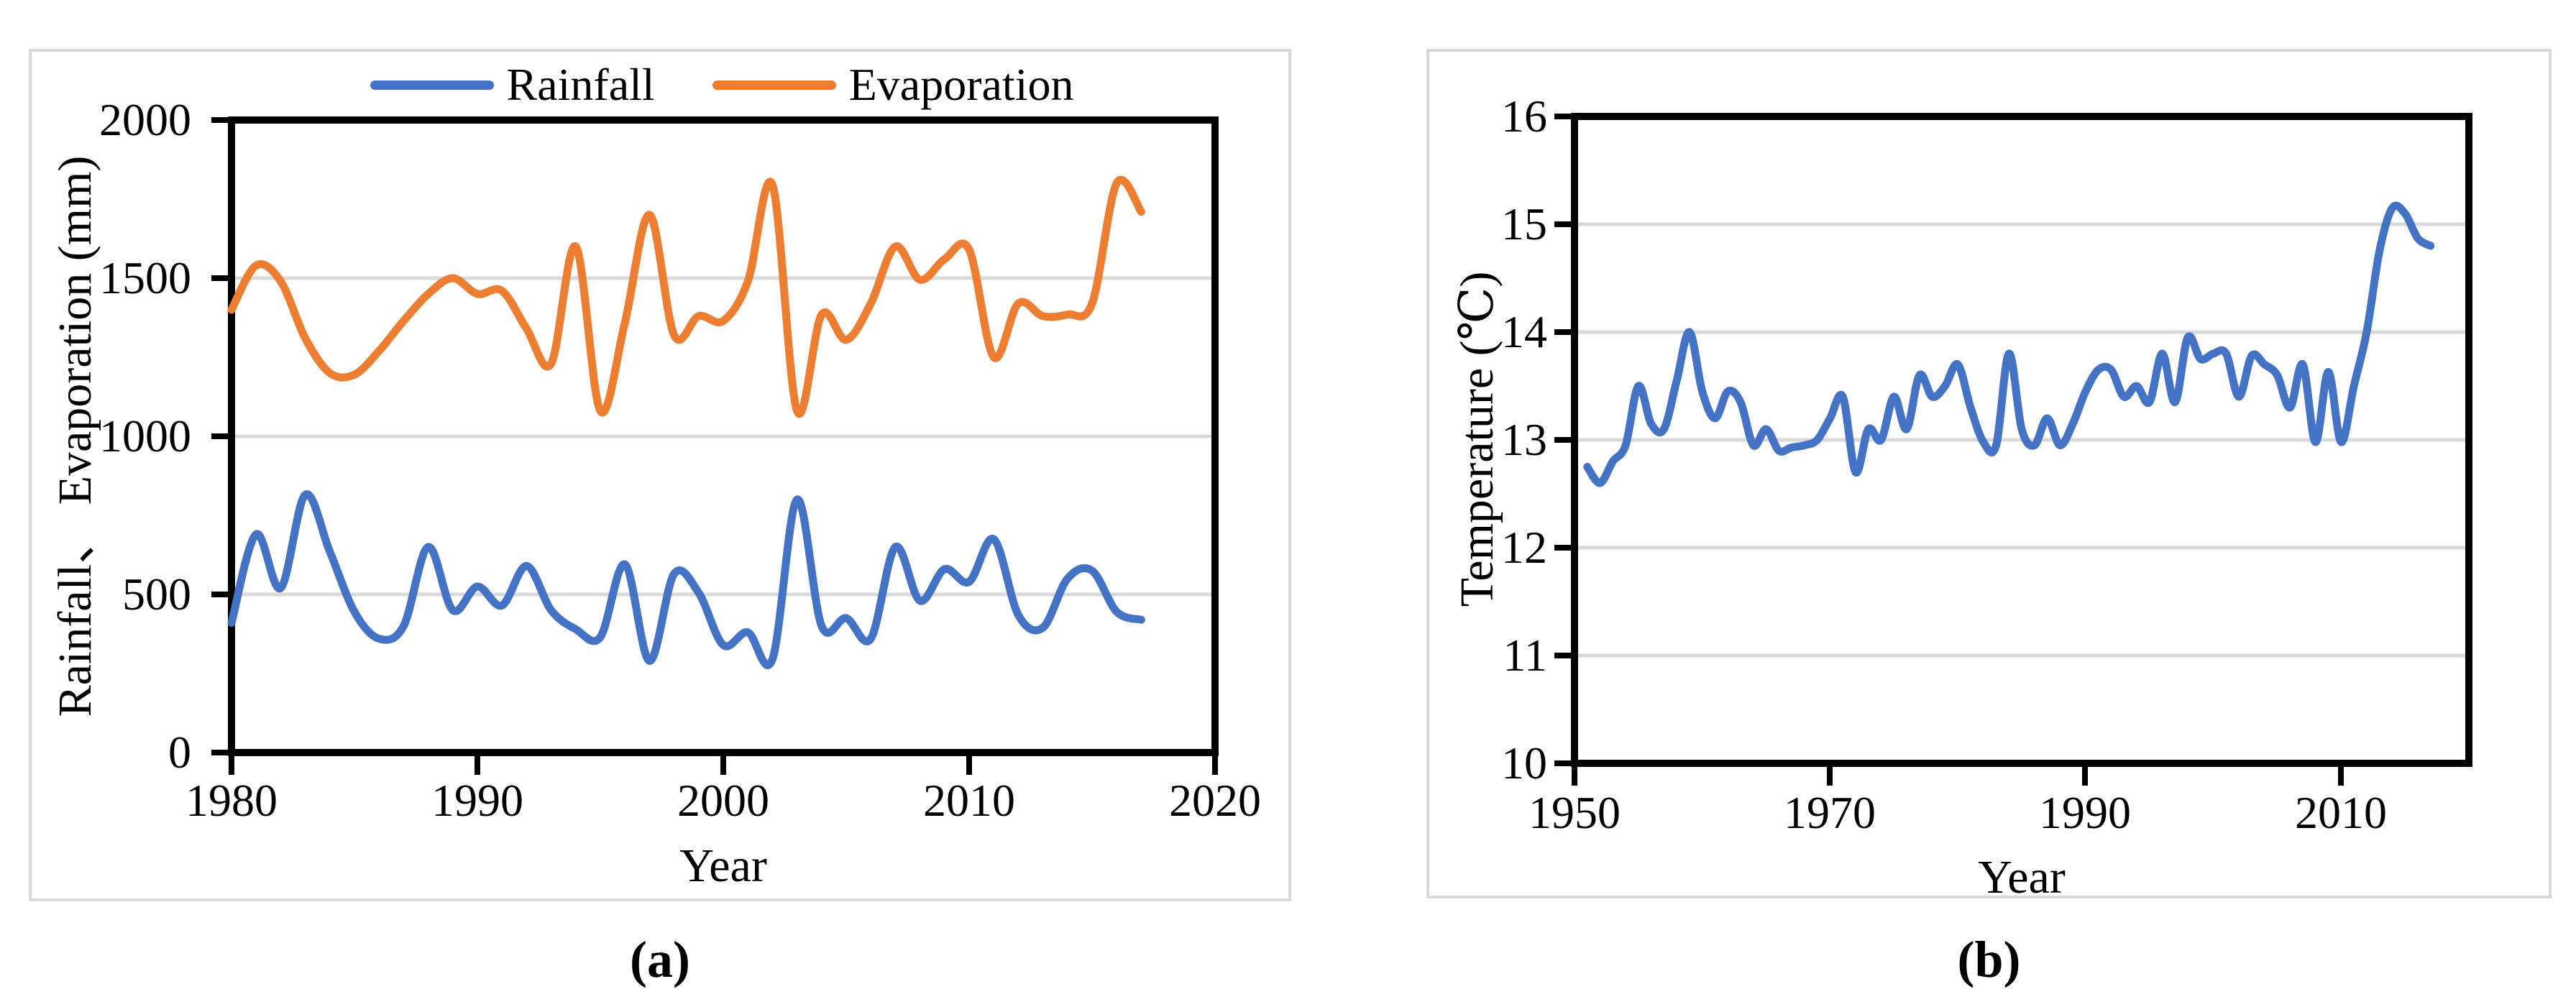 The image size is (2576, 1007). What do you see at coordinates (1524, 223) in the screenshot?
I see `y-tick-label: 15` at bounding box center [1524, 223].